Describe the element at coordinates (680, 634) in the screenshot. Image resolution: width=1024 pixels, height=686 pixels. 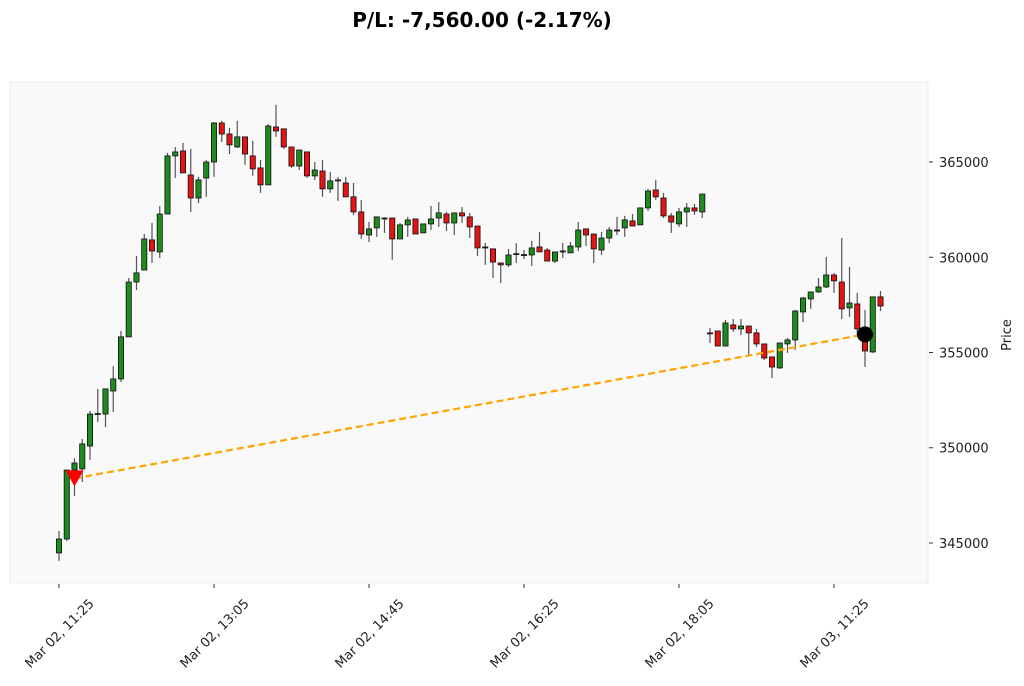
I see `x-tick-label: Mar 02, 18:05` at that location.